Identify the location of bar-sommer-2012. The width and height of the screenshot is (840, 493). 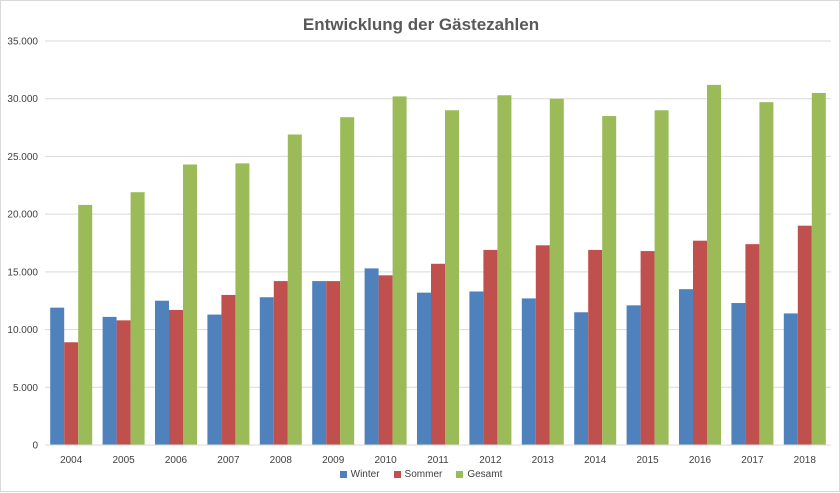
(490, 347).